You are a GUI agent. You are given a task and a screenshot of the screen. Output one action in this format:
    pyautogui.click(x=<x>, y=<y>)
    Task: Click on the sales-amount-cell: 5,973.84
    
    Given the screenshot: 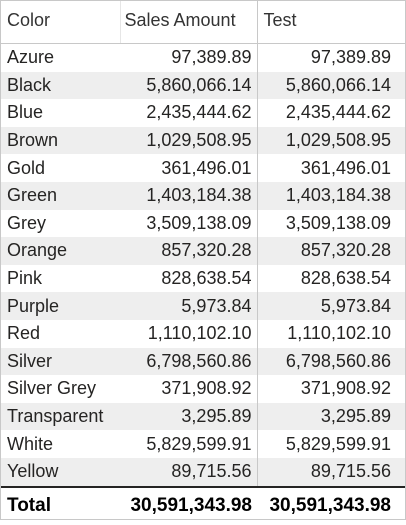 What is the action you would take?
    pyautogui.click(x=189, y=306)
    